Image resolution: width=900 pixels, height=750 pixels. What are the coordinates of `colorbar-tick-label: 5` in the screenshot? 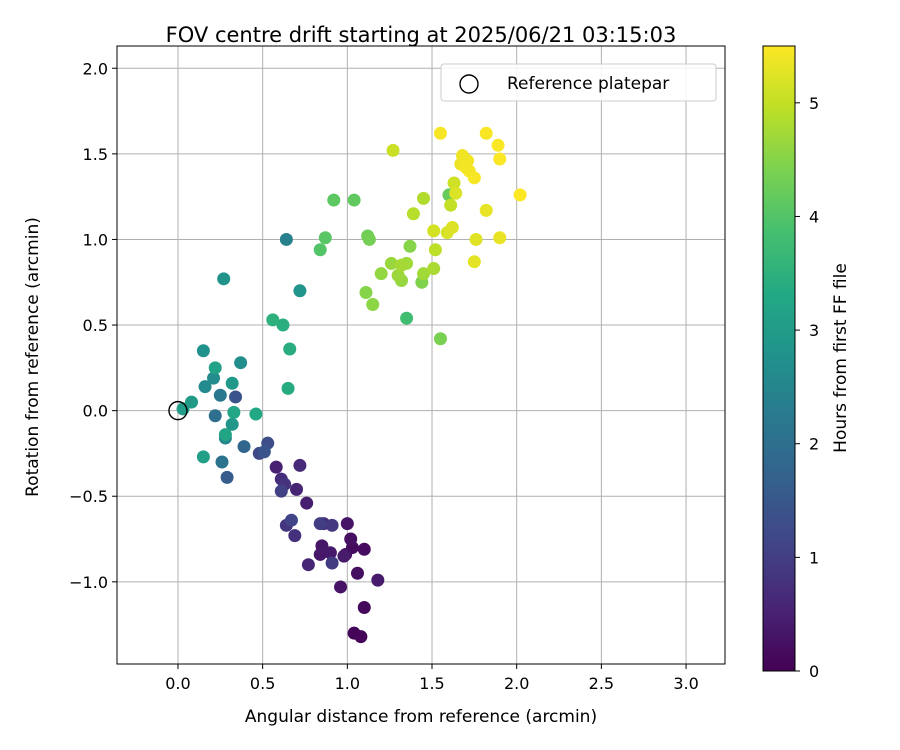 It's located at (814, 103).